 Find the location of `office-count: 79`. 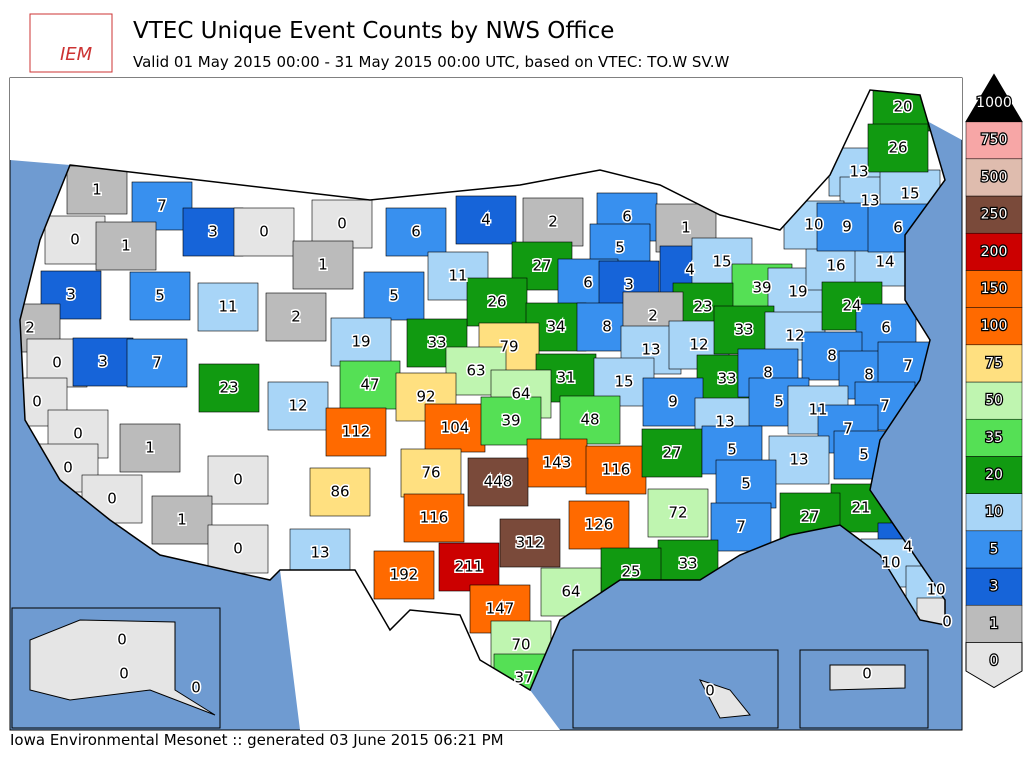

office-count: 79 is located at coordinates (508, 347).